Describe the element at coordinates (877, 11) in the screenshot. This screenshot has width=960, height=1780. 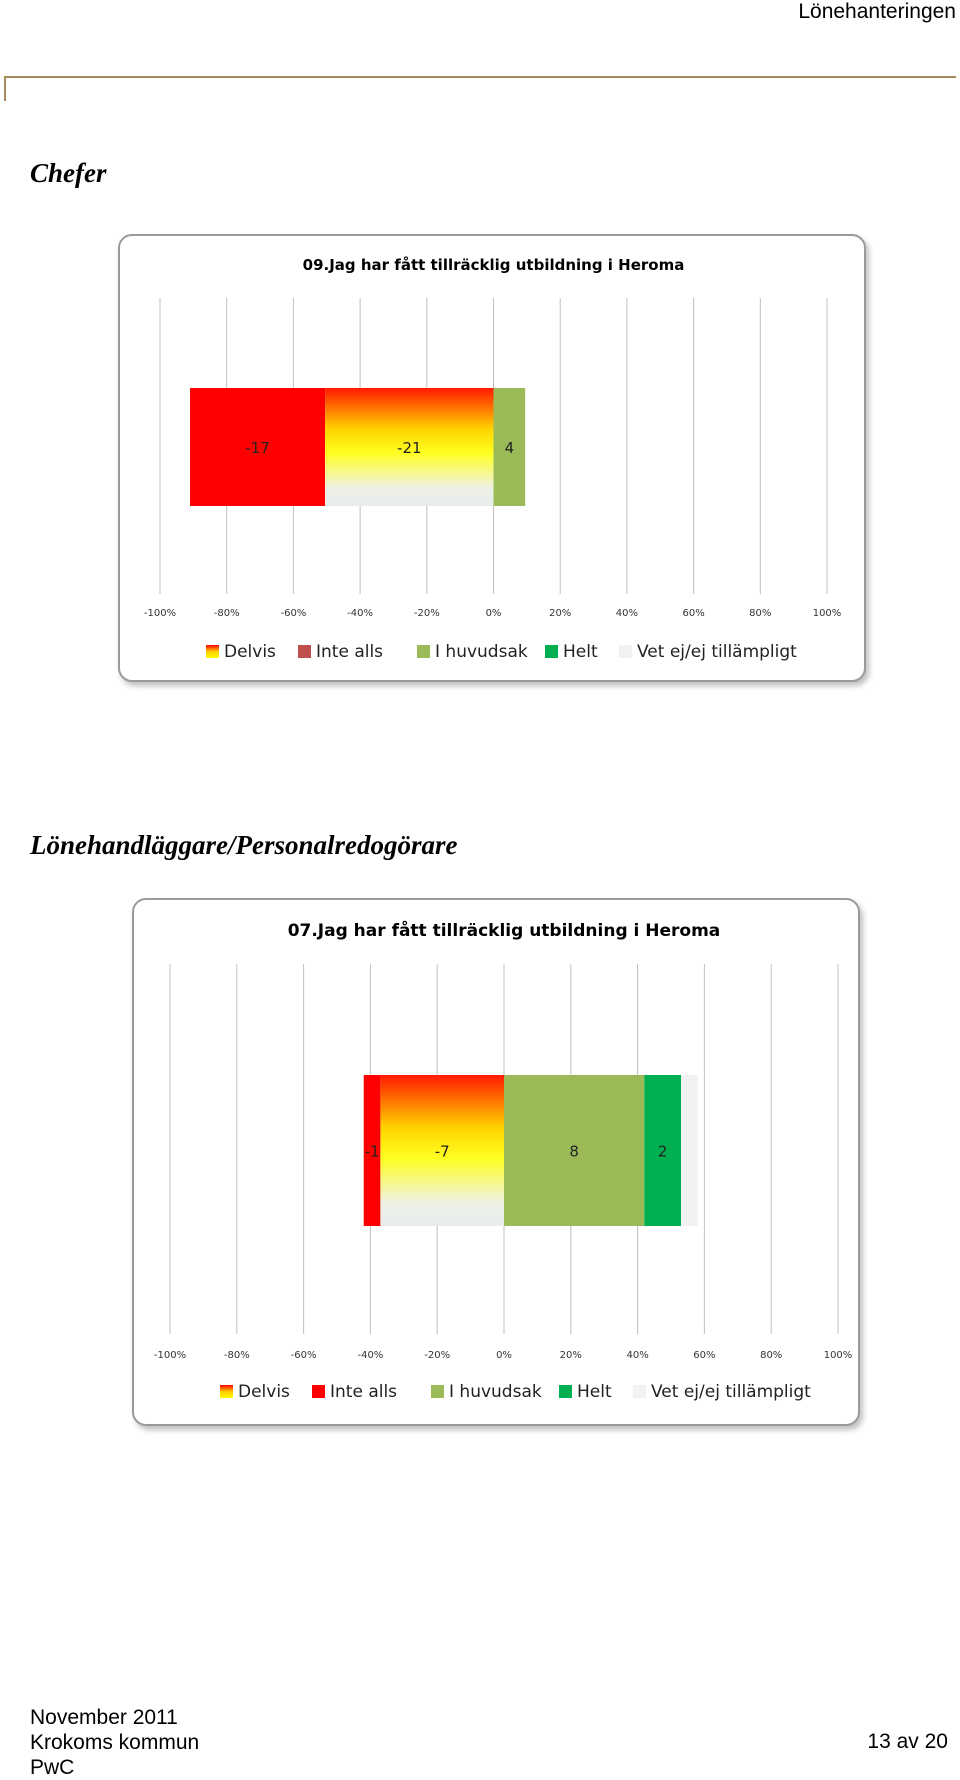
I see `running-header-title: Lönehanteringen` at that location.